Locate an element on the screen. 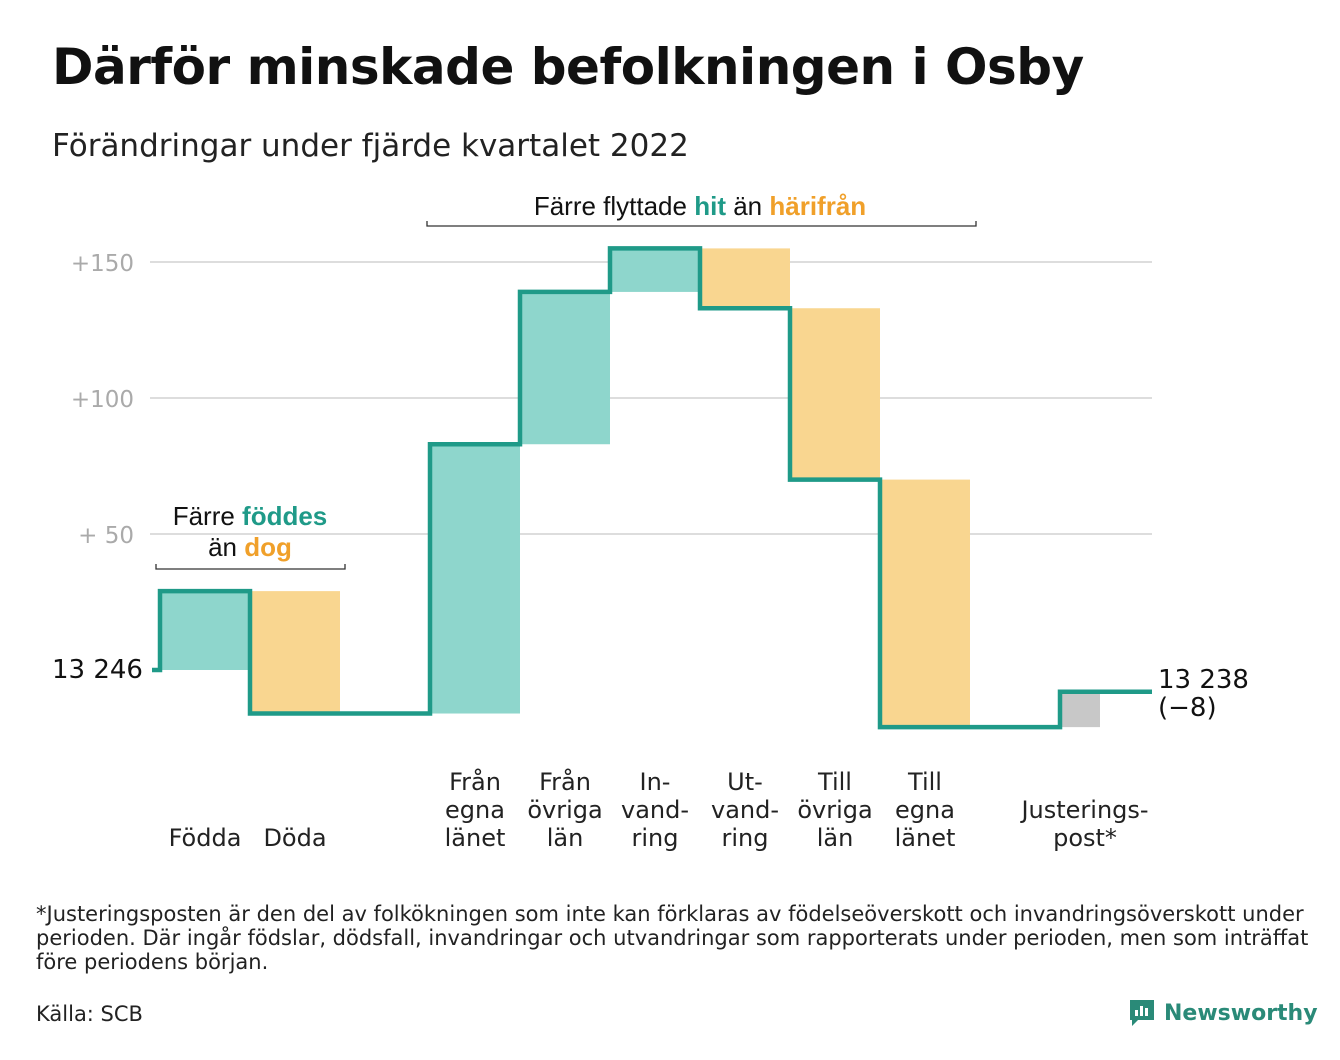 The width and height of the screenshot is (1340, 1060). y-tick-label: + 50 is located at coordinates (106, 536).